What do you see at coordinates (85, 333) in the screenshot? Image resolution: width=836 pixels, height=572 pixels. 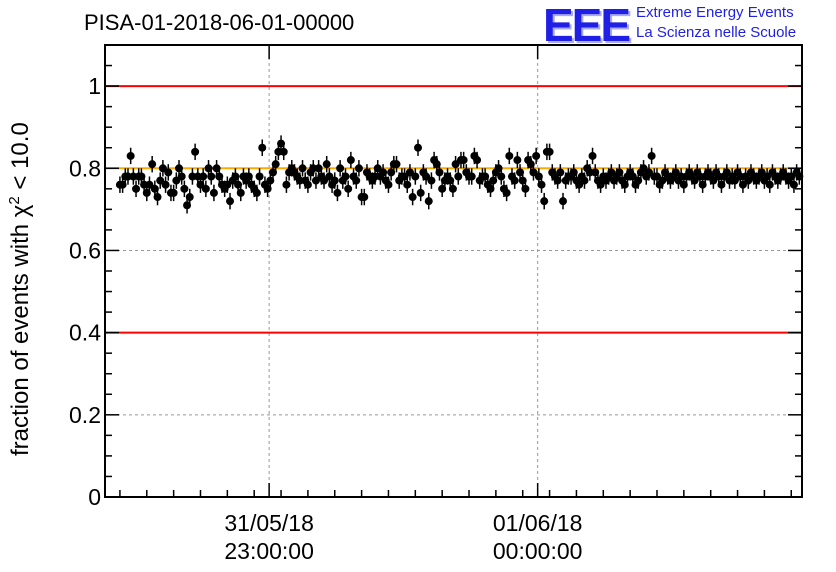 I see `y-tick-label: 0.4` at bounding box center [85, 333].